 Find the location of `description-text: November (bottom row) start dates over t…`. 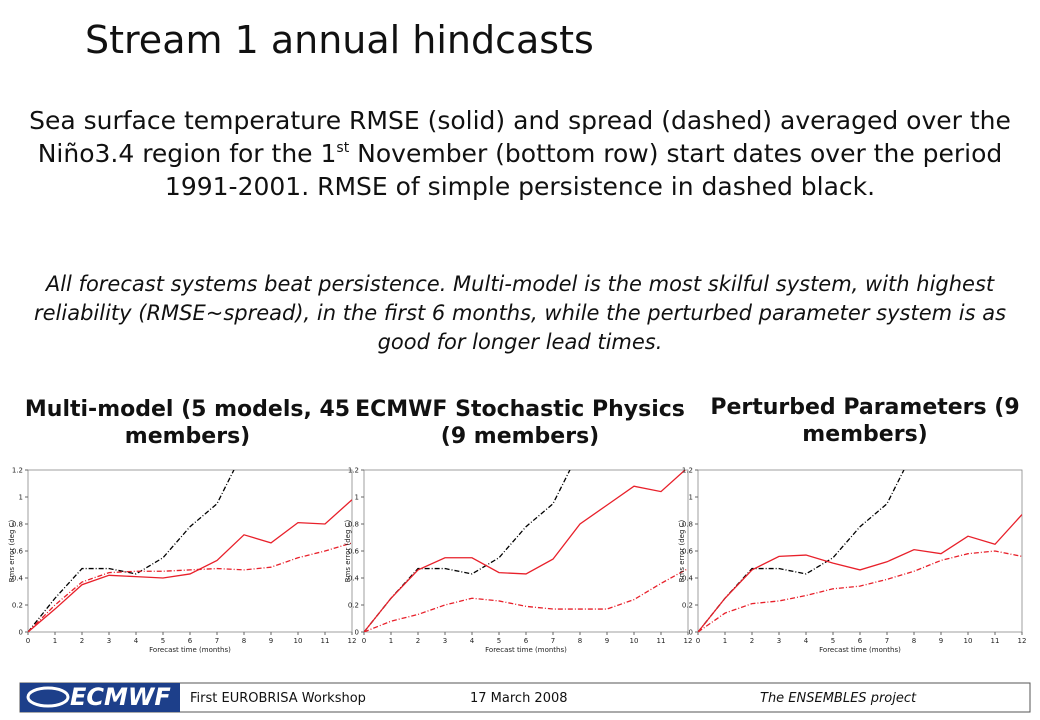

description-text: November (bottom row) start dates over t… is located at coordinates (583, 170).